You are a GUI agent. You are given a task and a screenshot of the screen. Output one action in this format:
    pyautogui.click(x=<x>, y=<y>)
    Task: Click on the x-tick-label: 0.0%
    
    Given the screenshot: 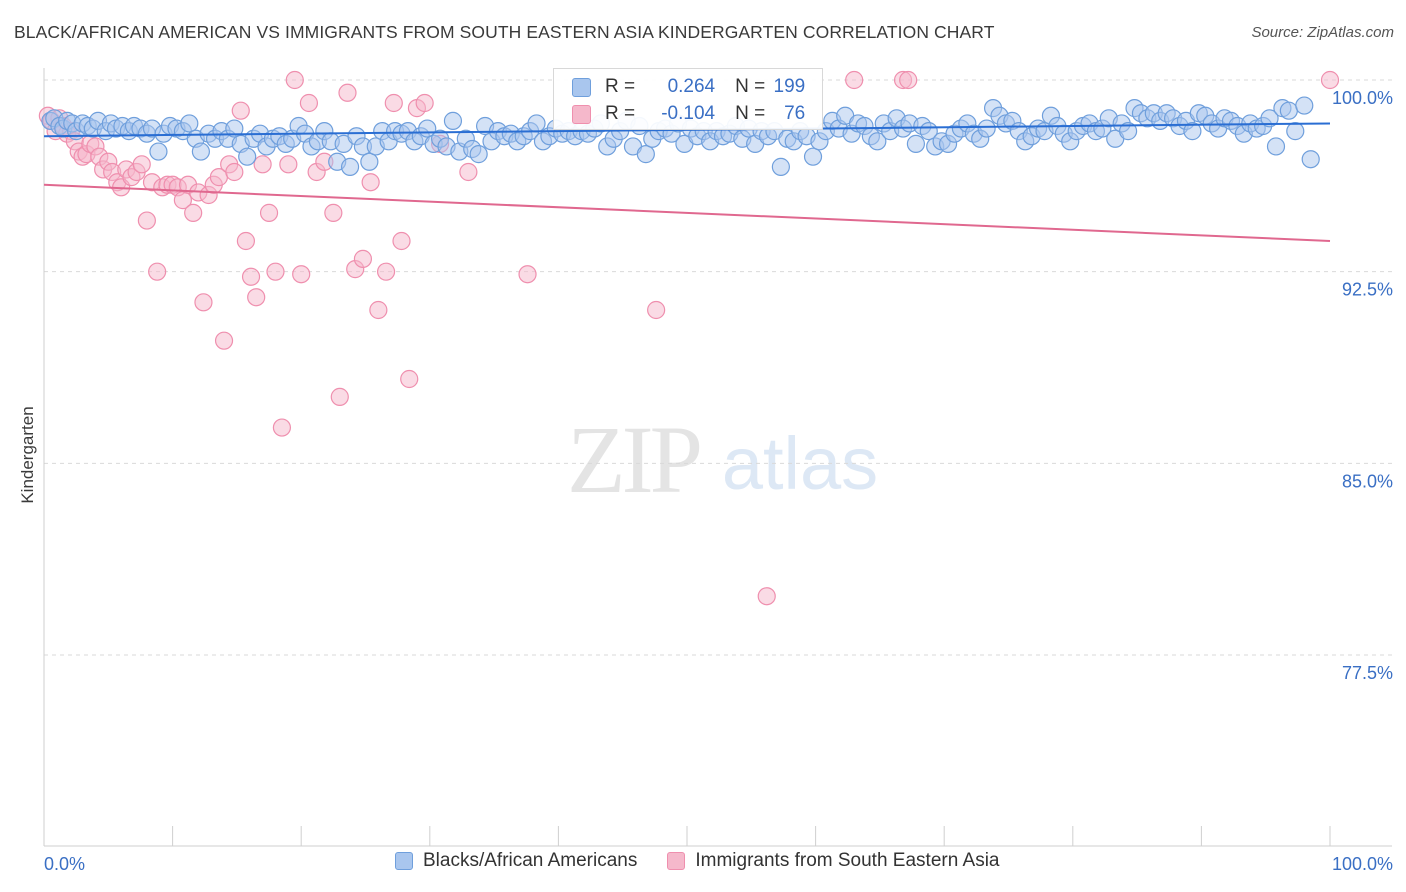 What is the action you would take?
    pyautogui.click(x=64, y=864)
    